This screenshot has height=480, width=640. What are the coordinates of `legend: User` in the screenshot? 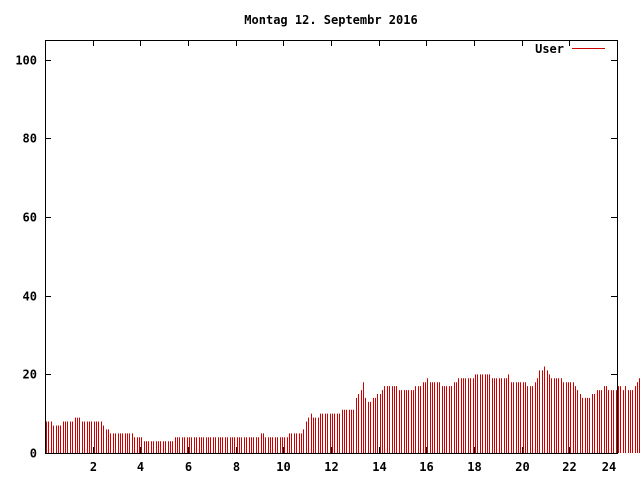 It's located at (570, 49).